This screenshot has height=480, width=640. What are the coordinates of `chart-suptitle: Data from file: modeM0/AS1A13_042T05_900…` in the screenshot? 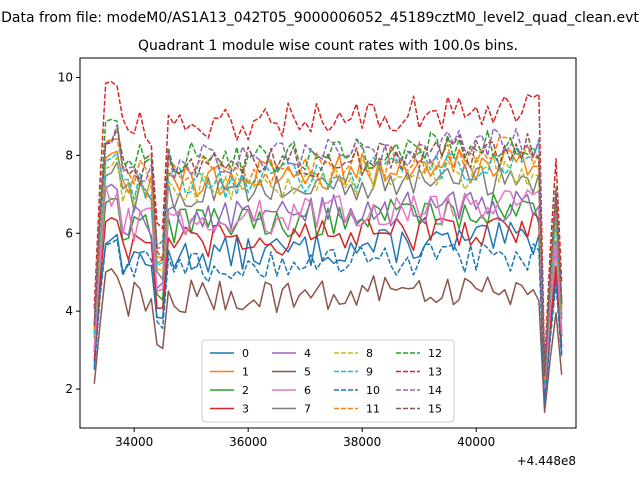 It's located at (320, 18).